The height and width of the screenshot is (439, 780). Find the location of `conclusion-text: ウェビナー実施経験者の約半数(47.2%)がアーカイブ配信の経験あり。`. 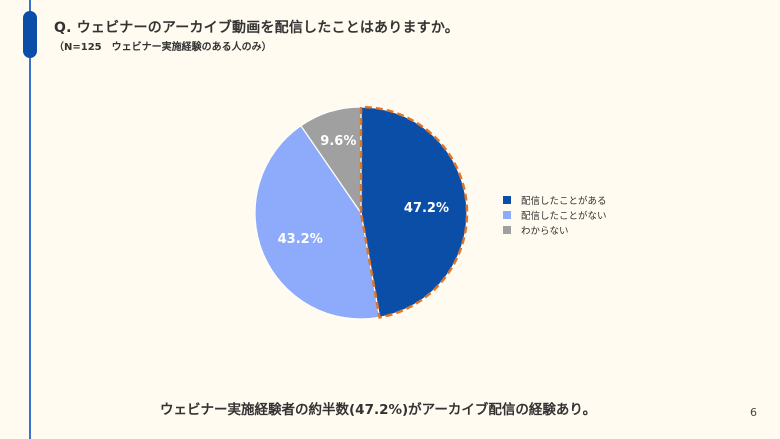

conclusion-text: ウェビナー実施経験者の約半数(47.2%)がアーカイブ配信の経験あり。 is located at coordinates (378, 410).